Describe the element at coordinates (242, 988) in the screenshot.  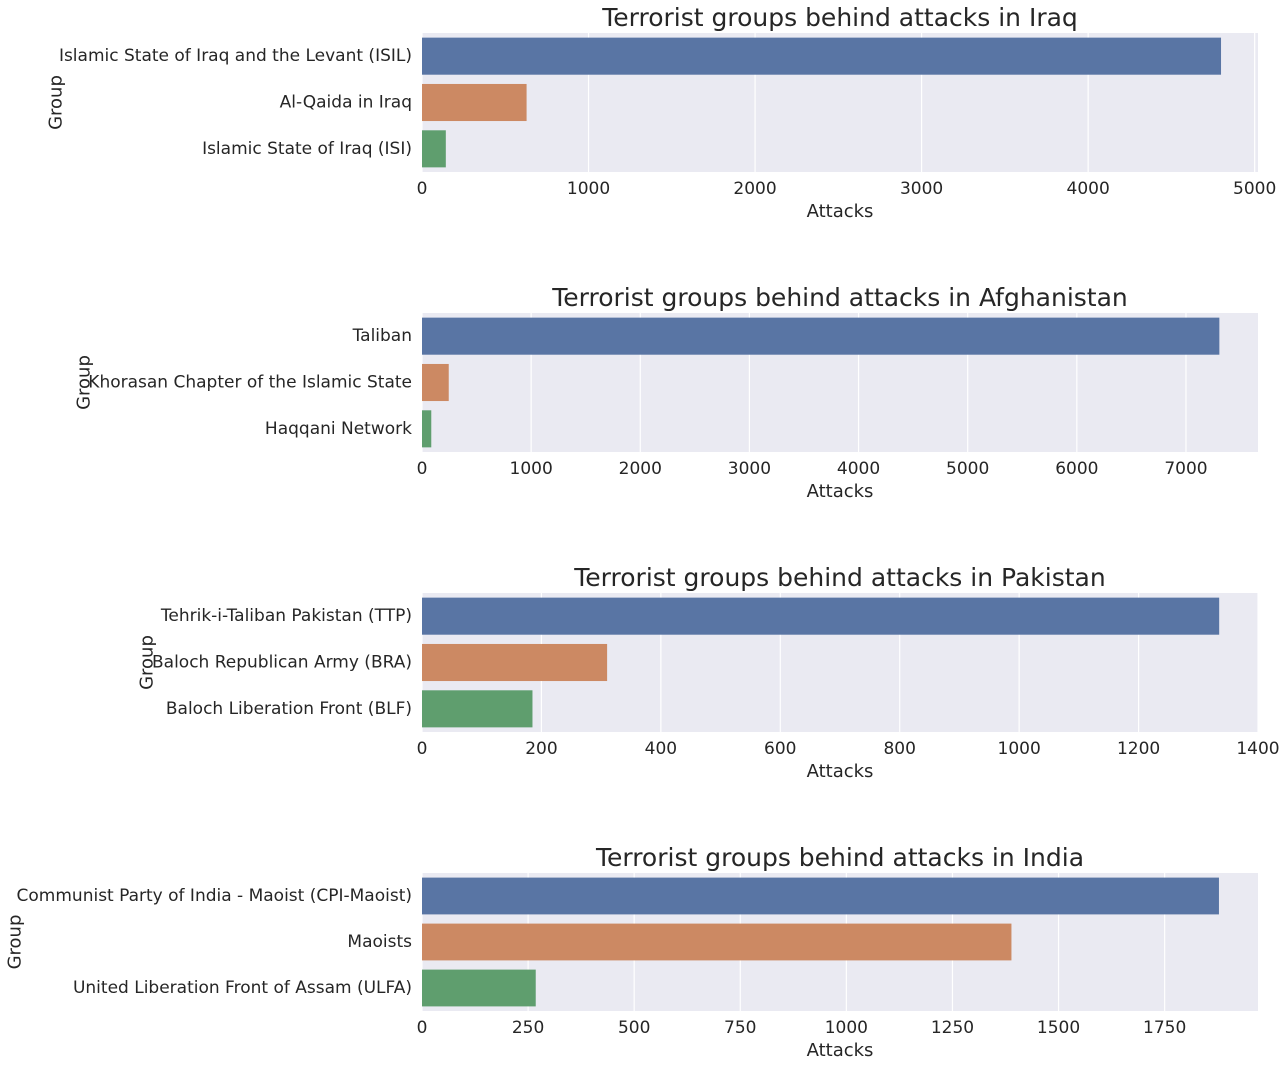
I see `category-label: United Liberation Front of Assam (ULFA)` at that location.